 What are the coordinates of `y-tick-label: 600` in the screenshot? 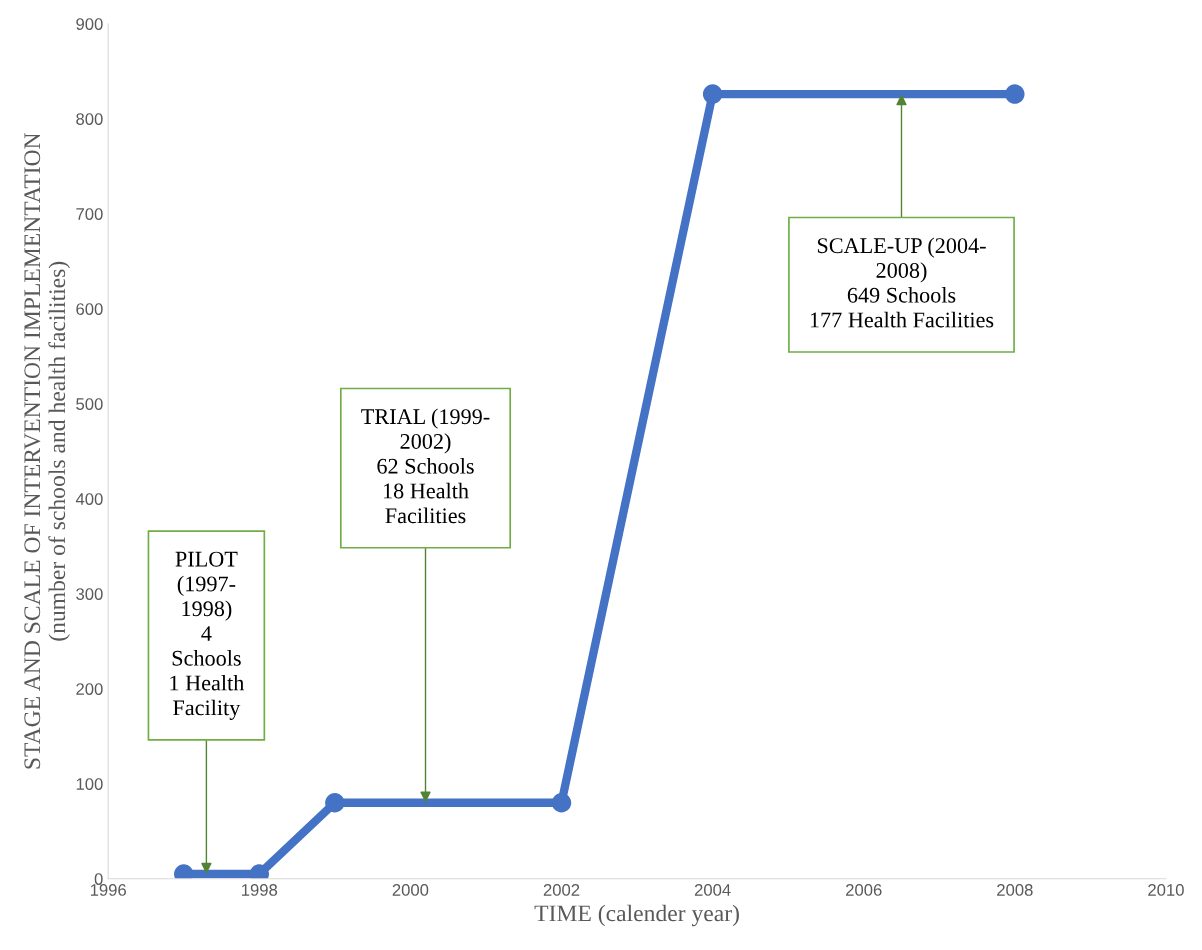 It's located at (89, 309).